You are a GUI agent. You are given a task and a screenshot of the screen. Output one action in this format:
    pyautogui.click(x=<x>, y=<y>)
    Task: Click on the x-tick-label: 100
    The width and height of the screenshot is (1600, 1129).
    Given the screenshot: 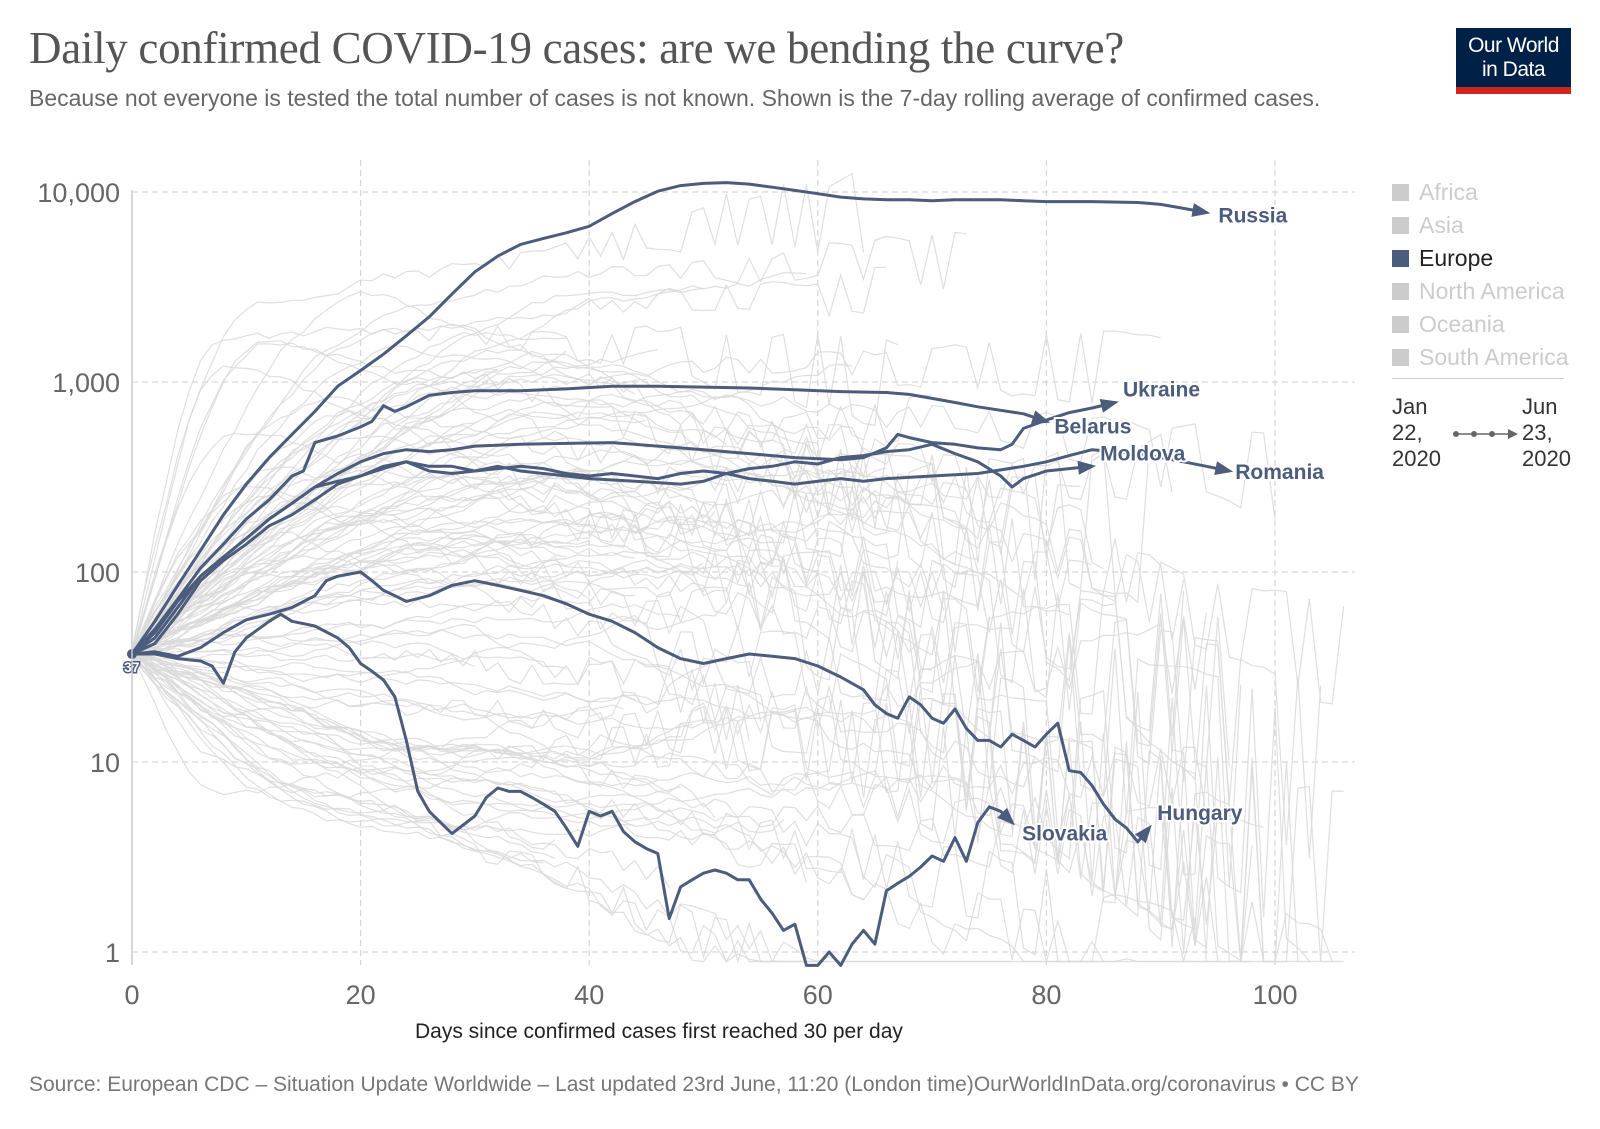 What is the action you would take?
    pyautogui.click(x=1274, y=995)
    